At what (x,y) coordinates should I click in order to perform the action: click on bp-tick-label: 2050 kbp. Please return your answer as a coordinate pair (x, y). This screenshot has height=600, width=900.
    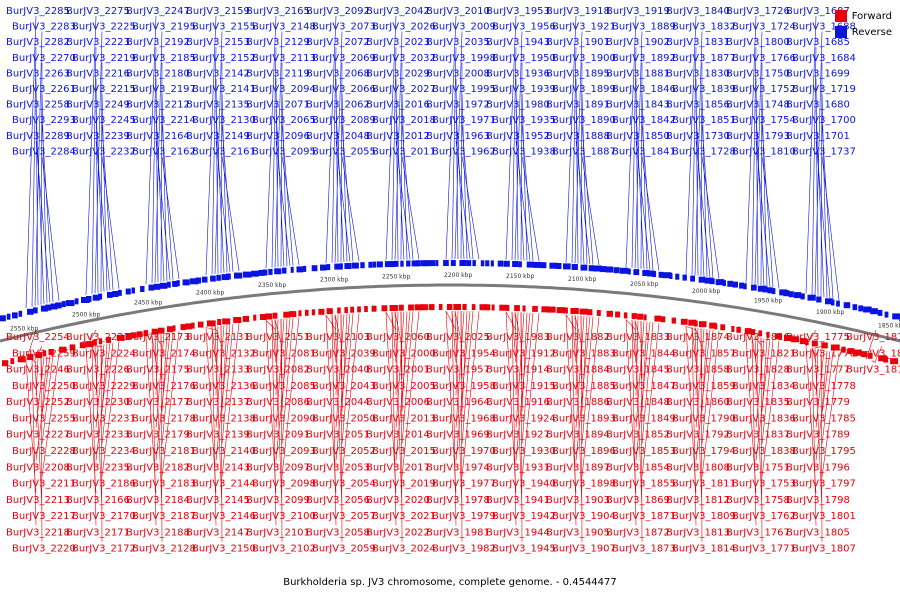
    Looking at the image, I should click on (644, 284).